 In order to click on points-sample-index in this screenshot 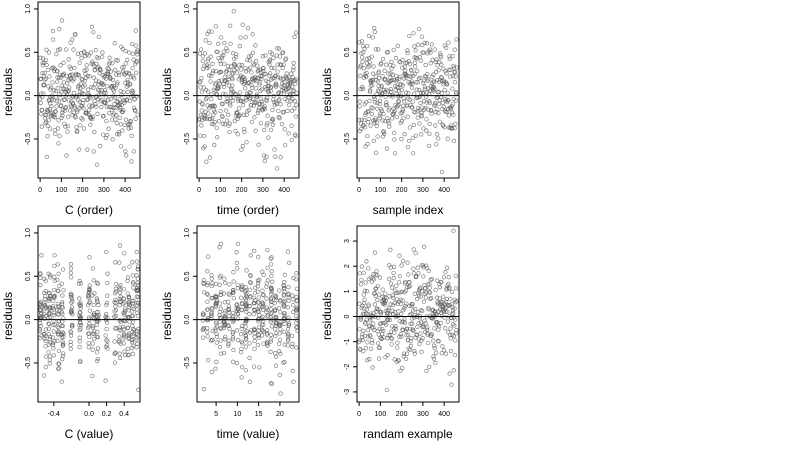, I will do `click(407, 100)`.